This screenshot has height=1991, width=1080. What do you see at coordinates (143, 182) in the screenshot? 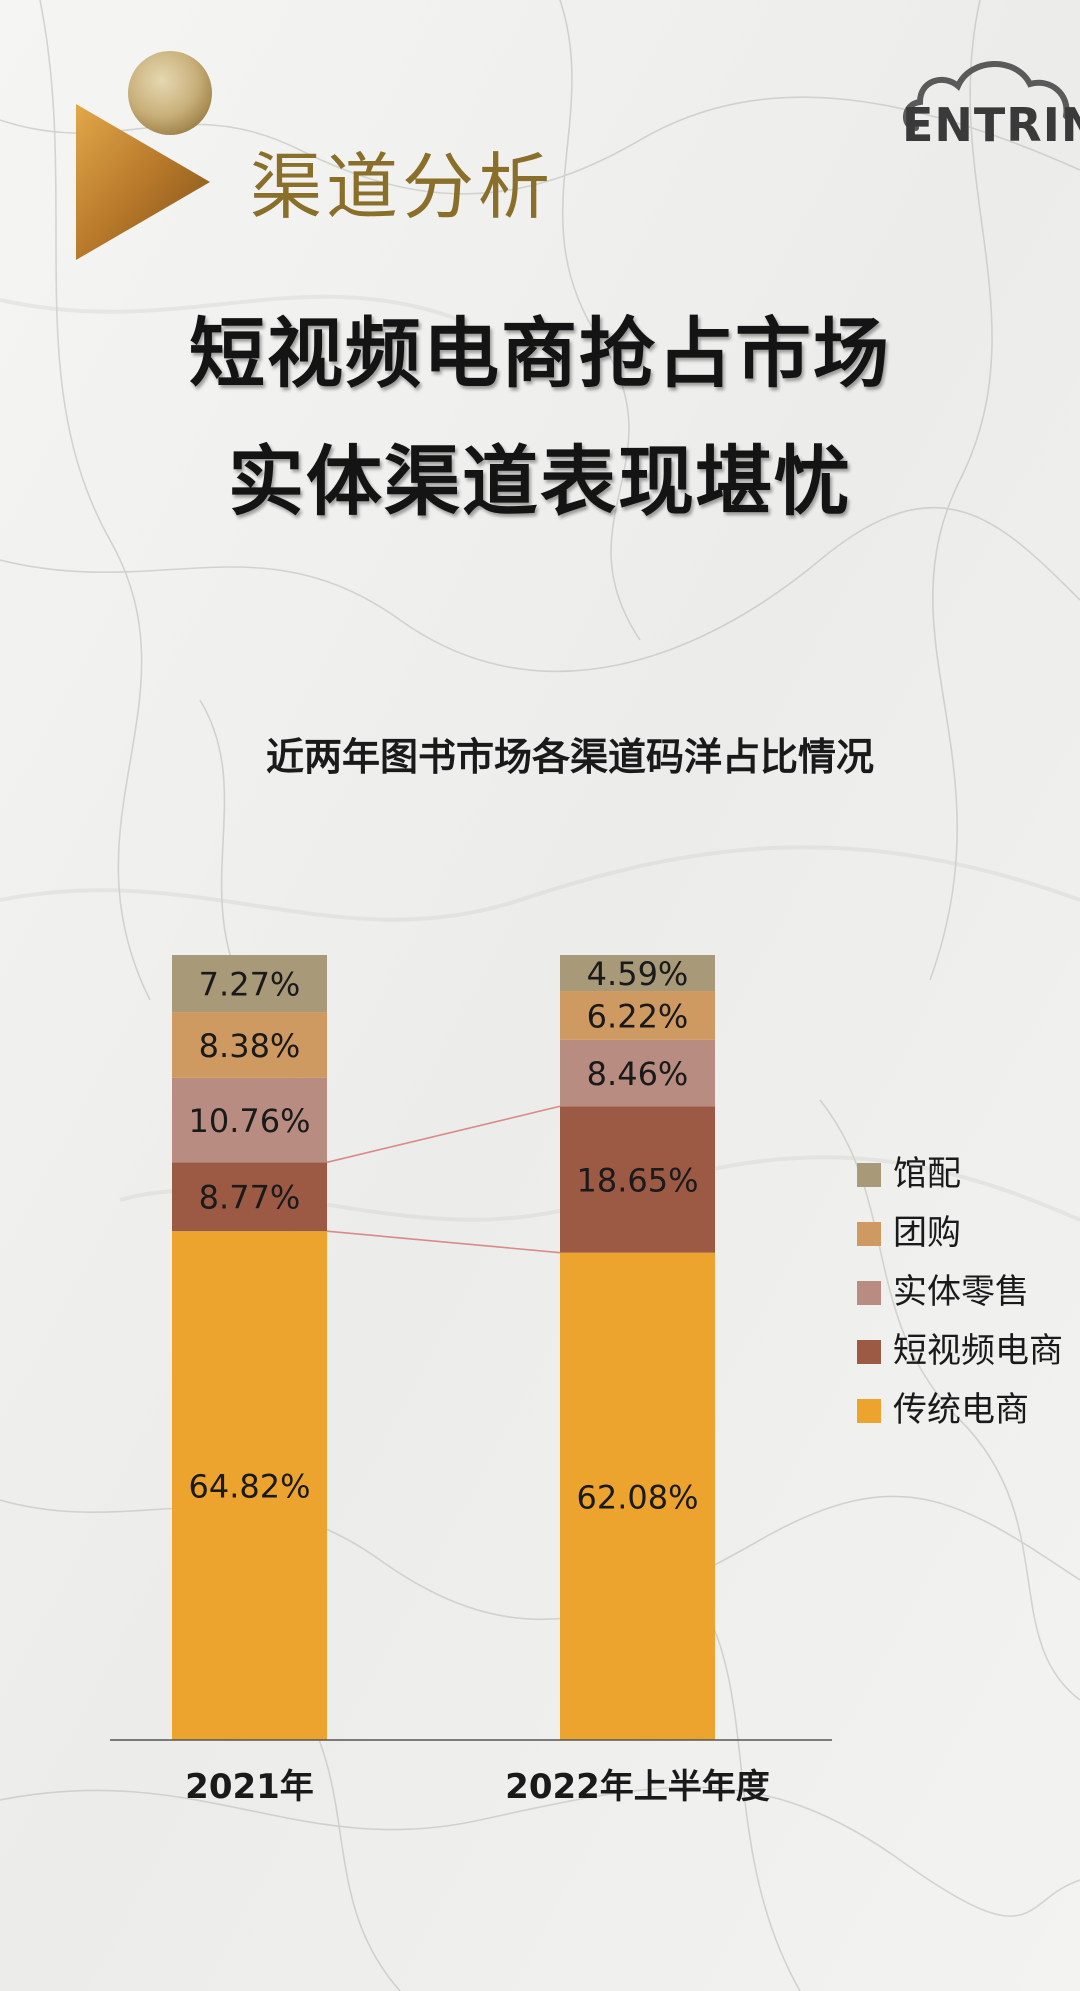
I see `gold-triangle-icon` at bounding box center [143, 182].